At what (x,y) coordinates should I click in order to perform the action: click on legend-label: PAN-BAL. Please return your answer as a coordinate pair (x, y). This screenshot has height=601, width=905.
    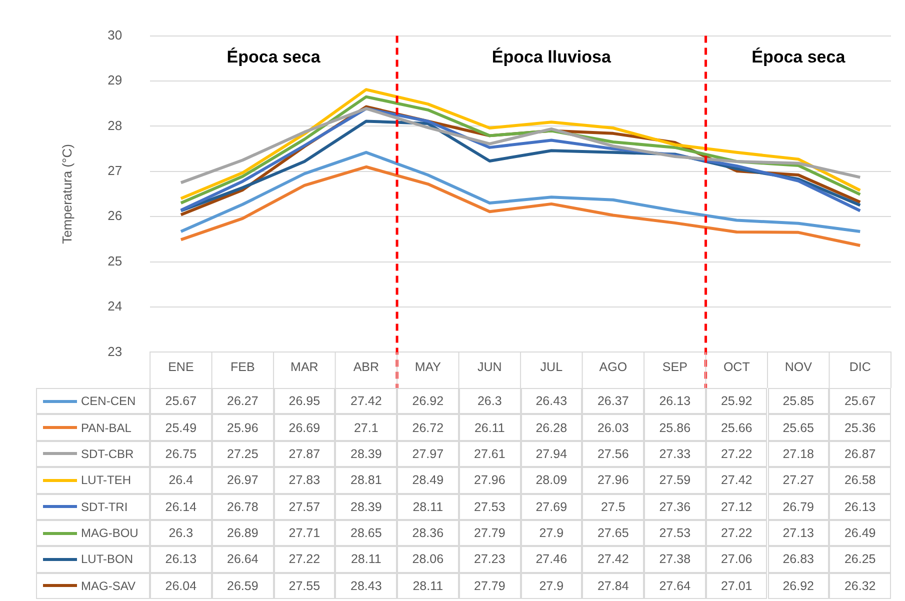
    Looking at the image, I should click on (106, 427).